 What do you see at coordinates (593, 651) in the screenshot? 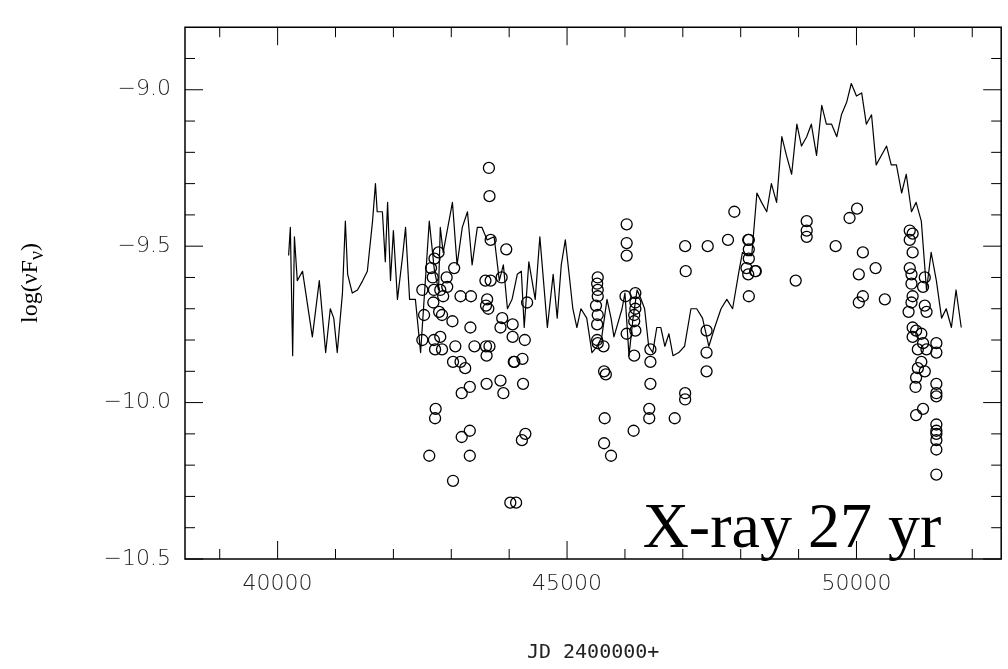
I see `x-axis-title: JD 2400000+` at bounding box center [593, 651].